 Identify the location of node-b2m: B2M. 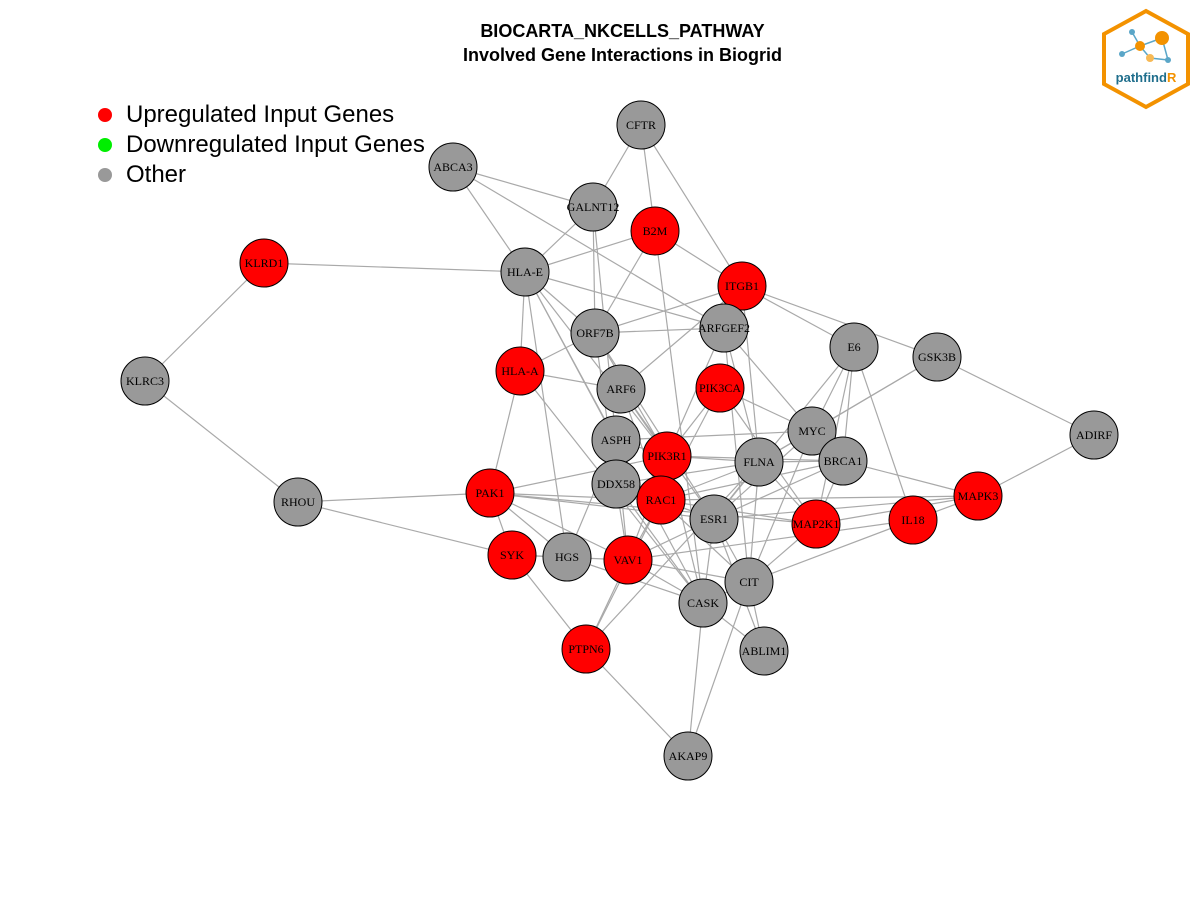
(655, 231).